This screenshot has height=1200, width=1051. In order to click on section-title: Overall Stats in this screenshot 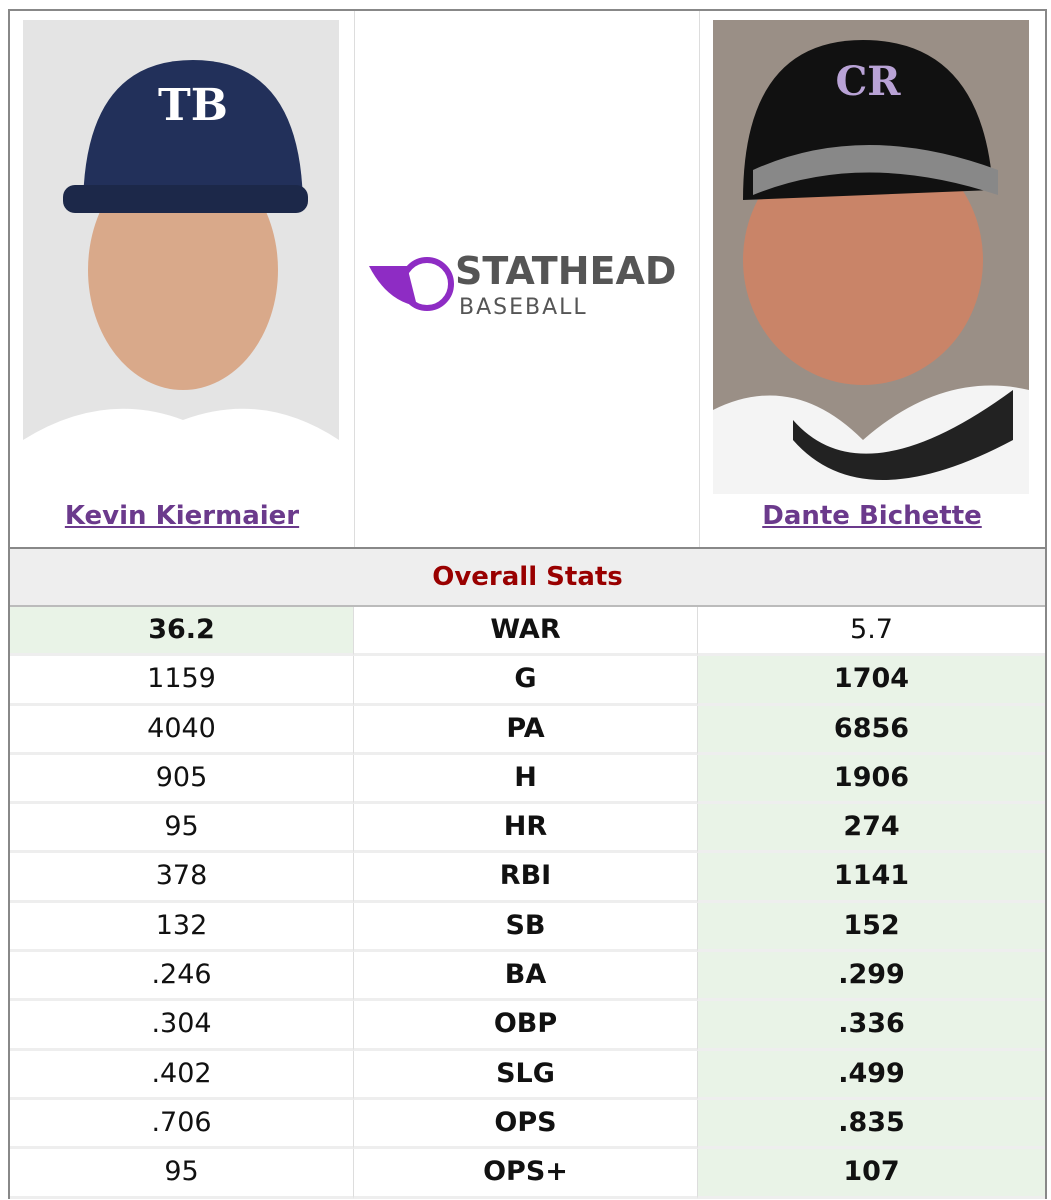, I will do `click(527, 578)`.